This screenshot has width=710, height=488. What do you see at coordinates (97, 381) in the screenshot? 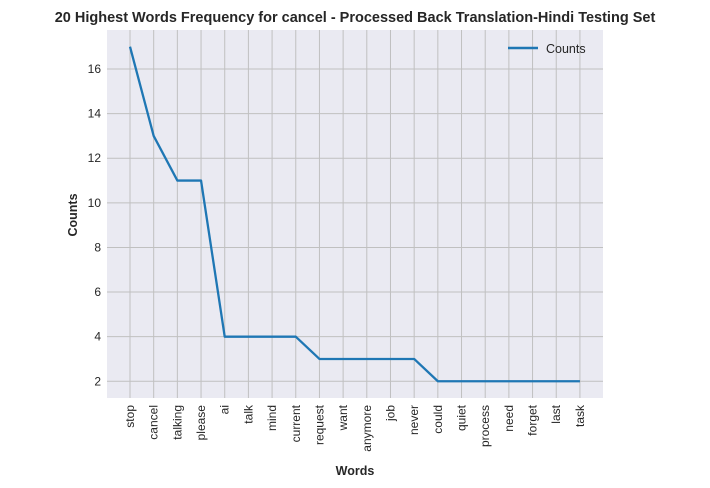
I see `y-tick-label: 2` at bounding box center [97, 381].